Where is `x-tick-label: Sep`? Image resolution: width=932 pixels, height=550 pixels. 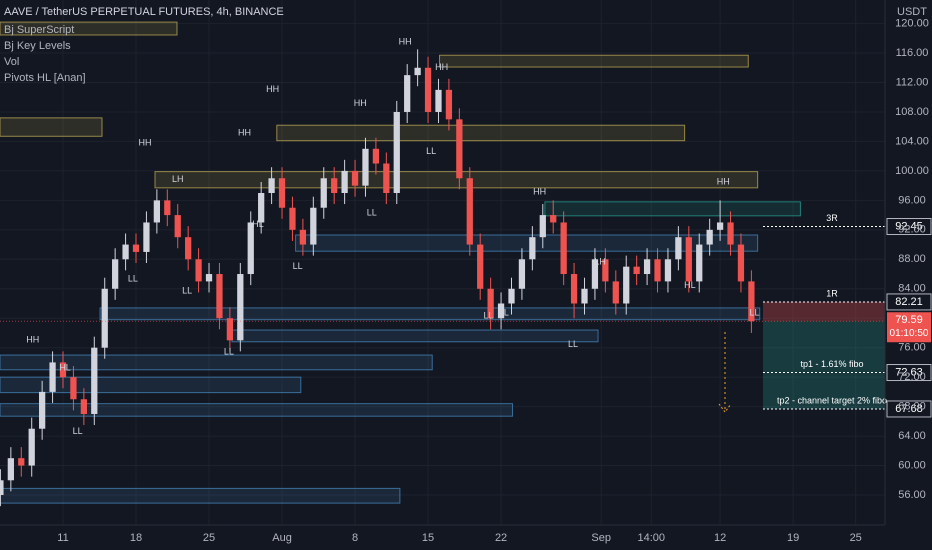
x-tick-label: Sep is located at coordinates (601, 538).